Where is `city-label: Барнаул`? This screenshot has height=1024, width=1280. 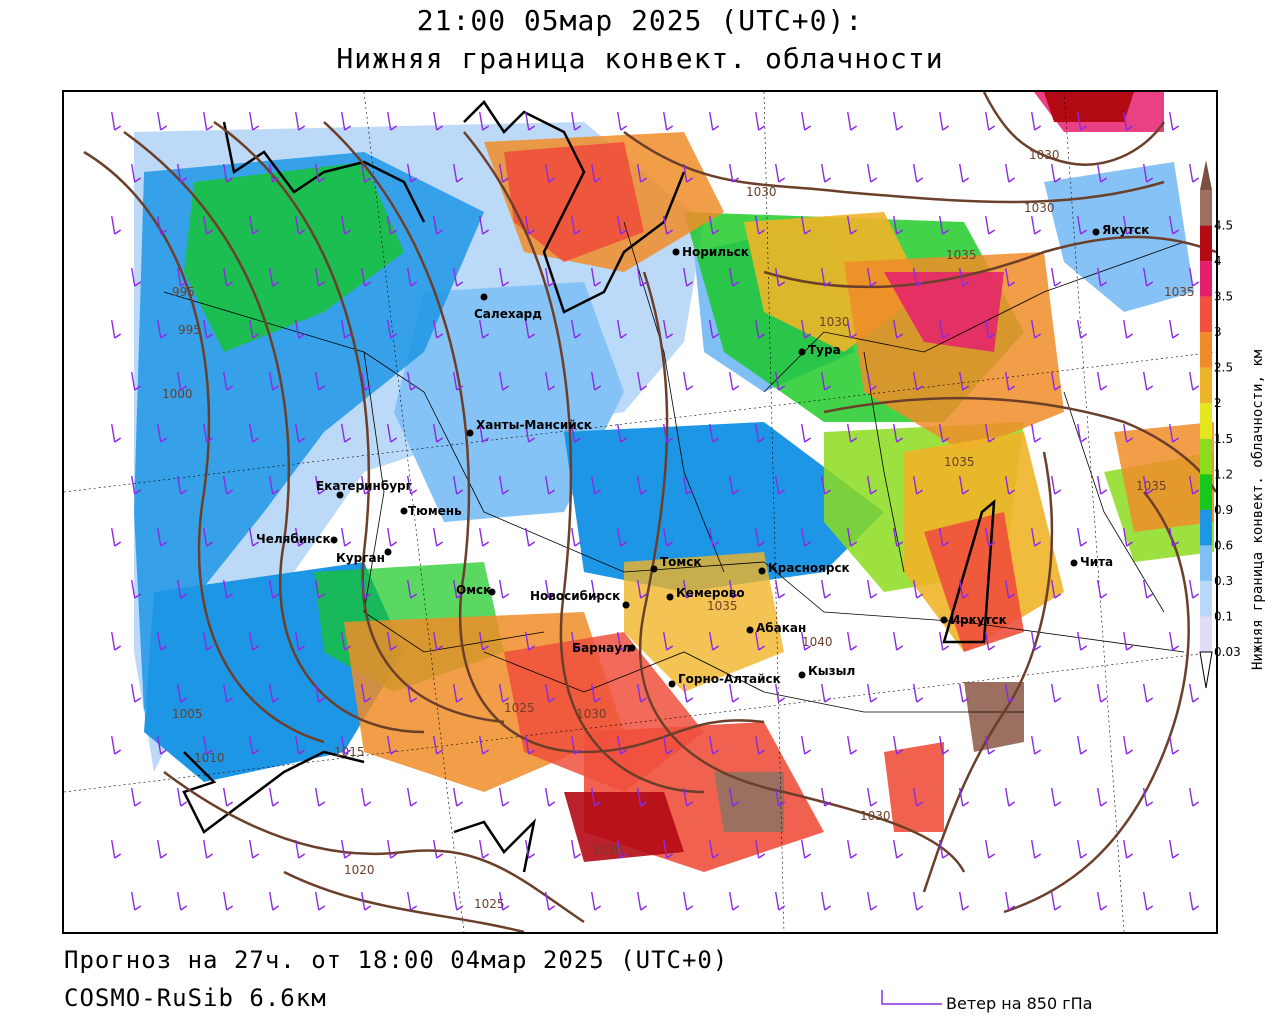 city-label: Барнаул is located at coordinates (601, 648).